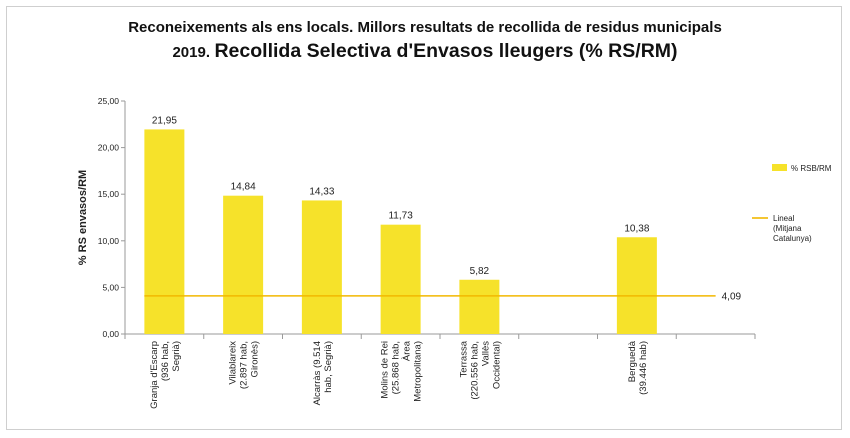 This screenshot has width=850, height=438. What do you see at coordinates (480, 271) in the screenshot?
I see `bar-value-label: 5,82` at bounding box center [480, 271].